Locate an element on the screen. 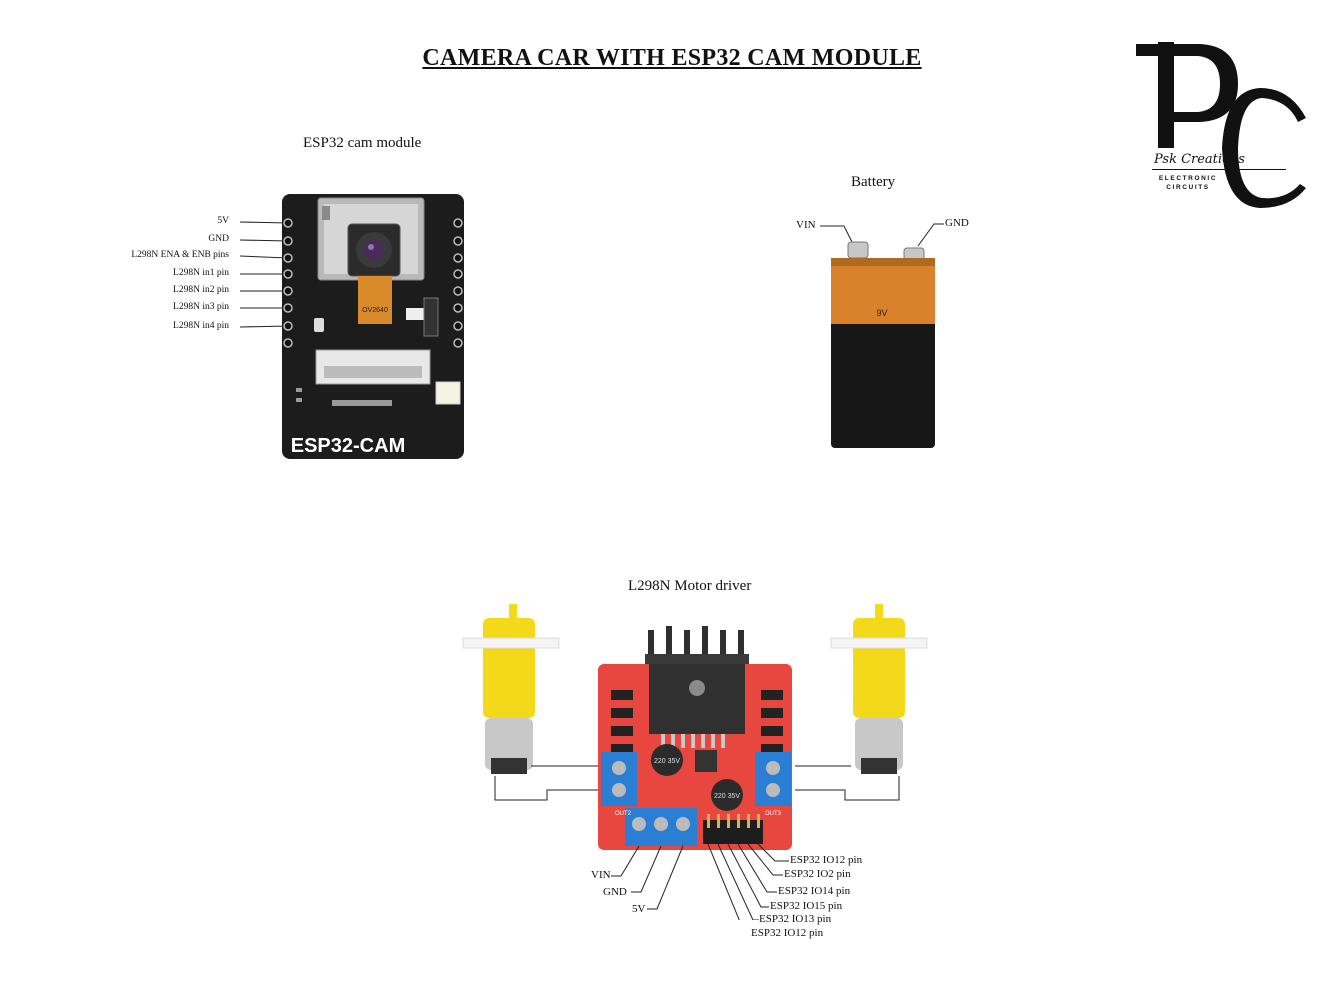  esp32-cam-board: OV2640 ESP32-CAM is located at coordinates (351, 326).